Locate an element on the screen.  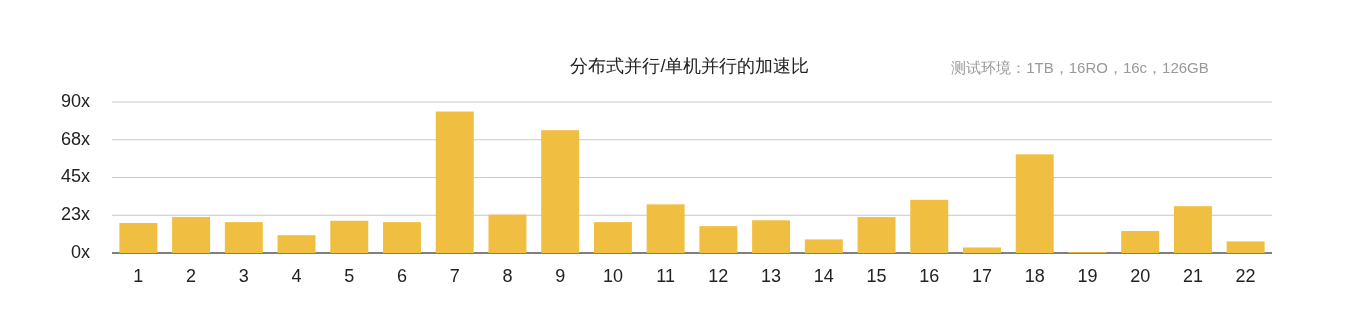
y-tick-label: 45x is located at coordinates (75, 176).